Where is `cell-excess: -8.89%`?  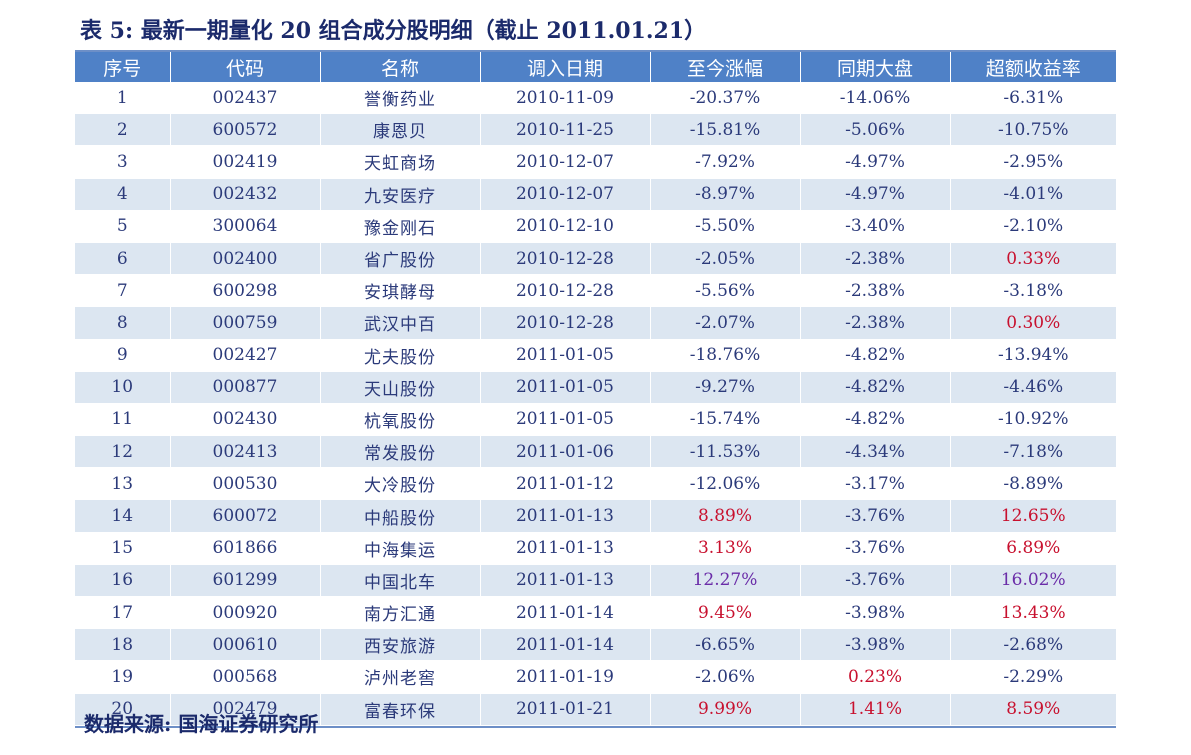
cell-excess: -8.89% is located at coordinates (1033, 483).